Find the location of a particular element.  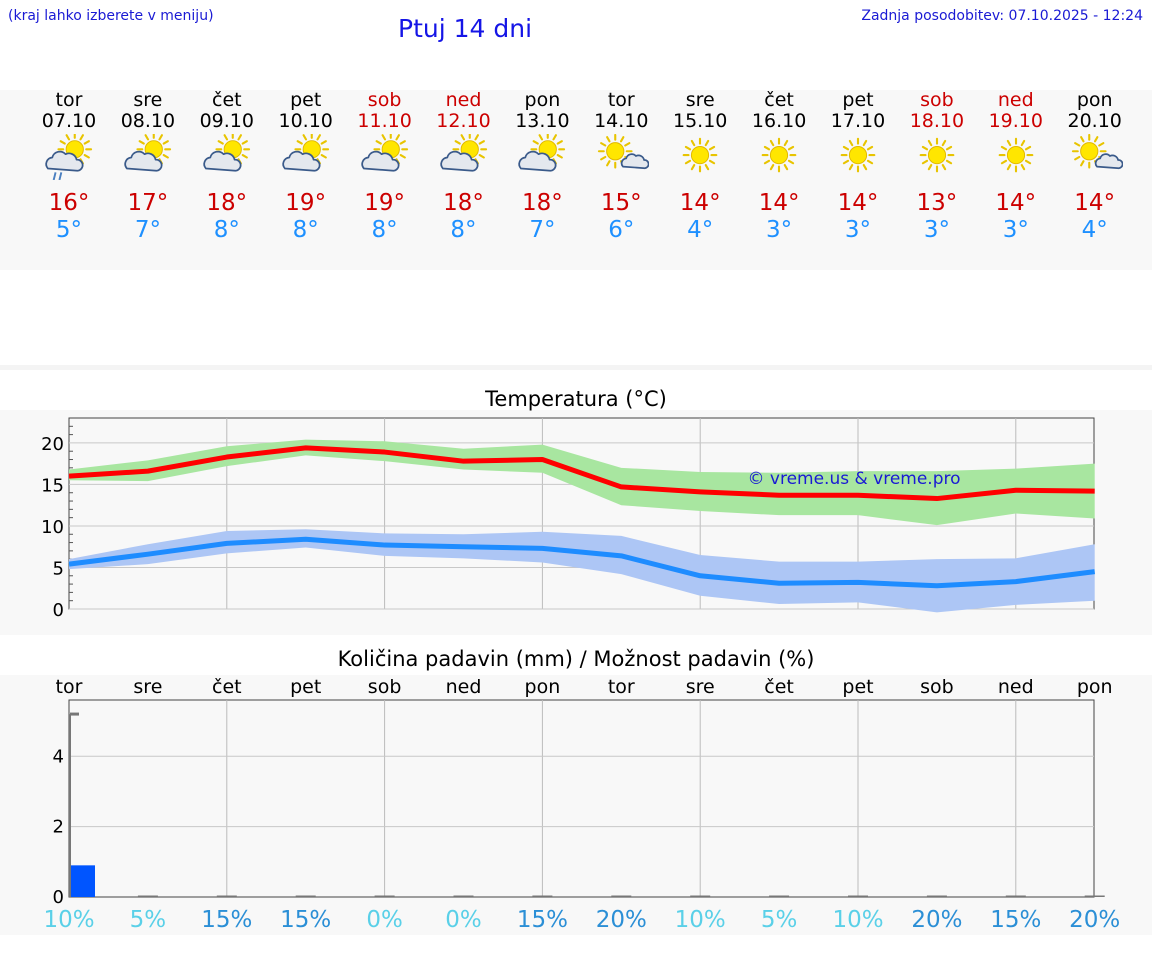

max-temperature: 16° is located at coordinates (69, 203).